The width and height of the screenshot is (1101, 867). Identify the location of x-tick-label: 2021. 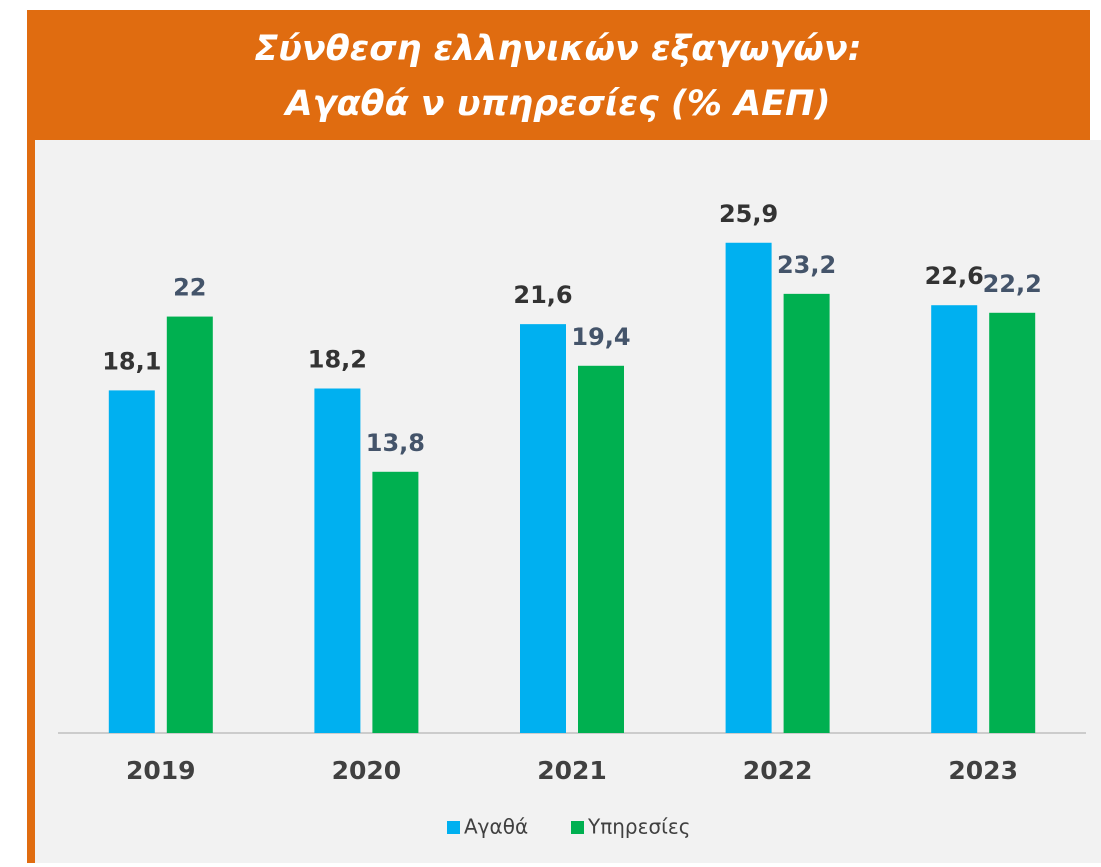
(572, 770).